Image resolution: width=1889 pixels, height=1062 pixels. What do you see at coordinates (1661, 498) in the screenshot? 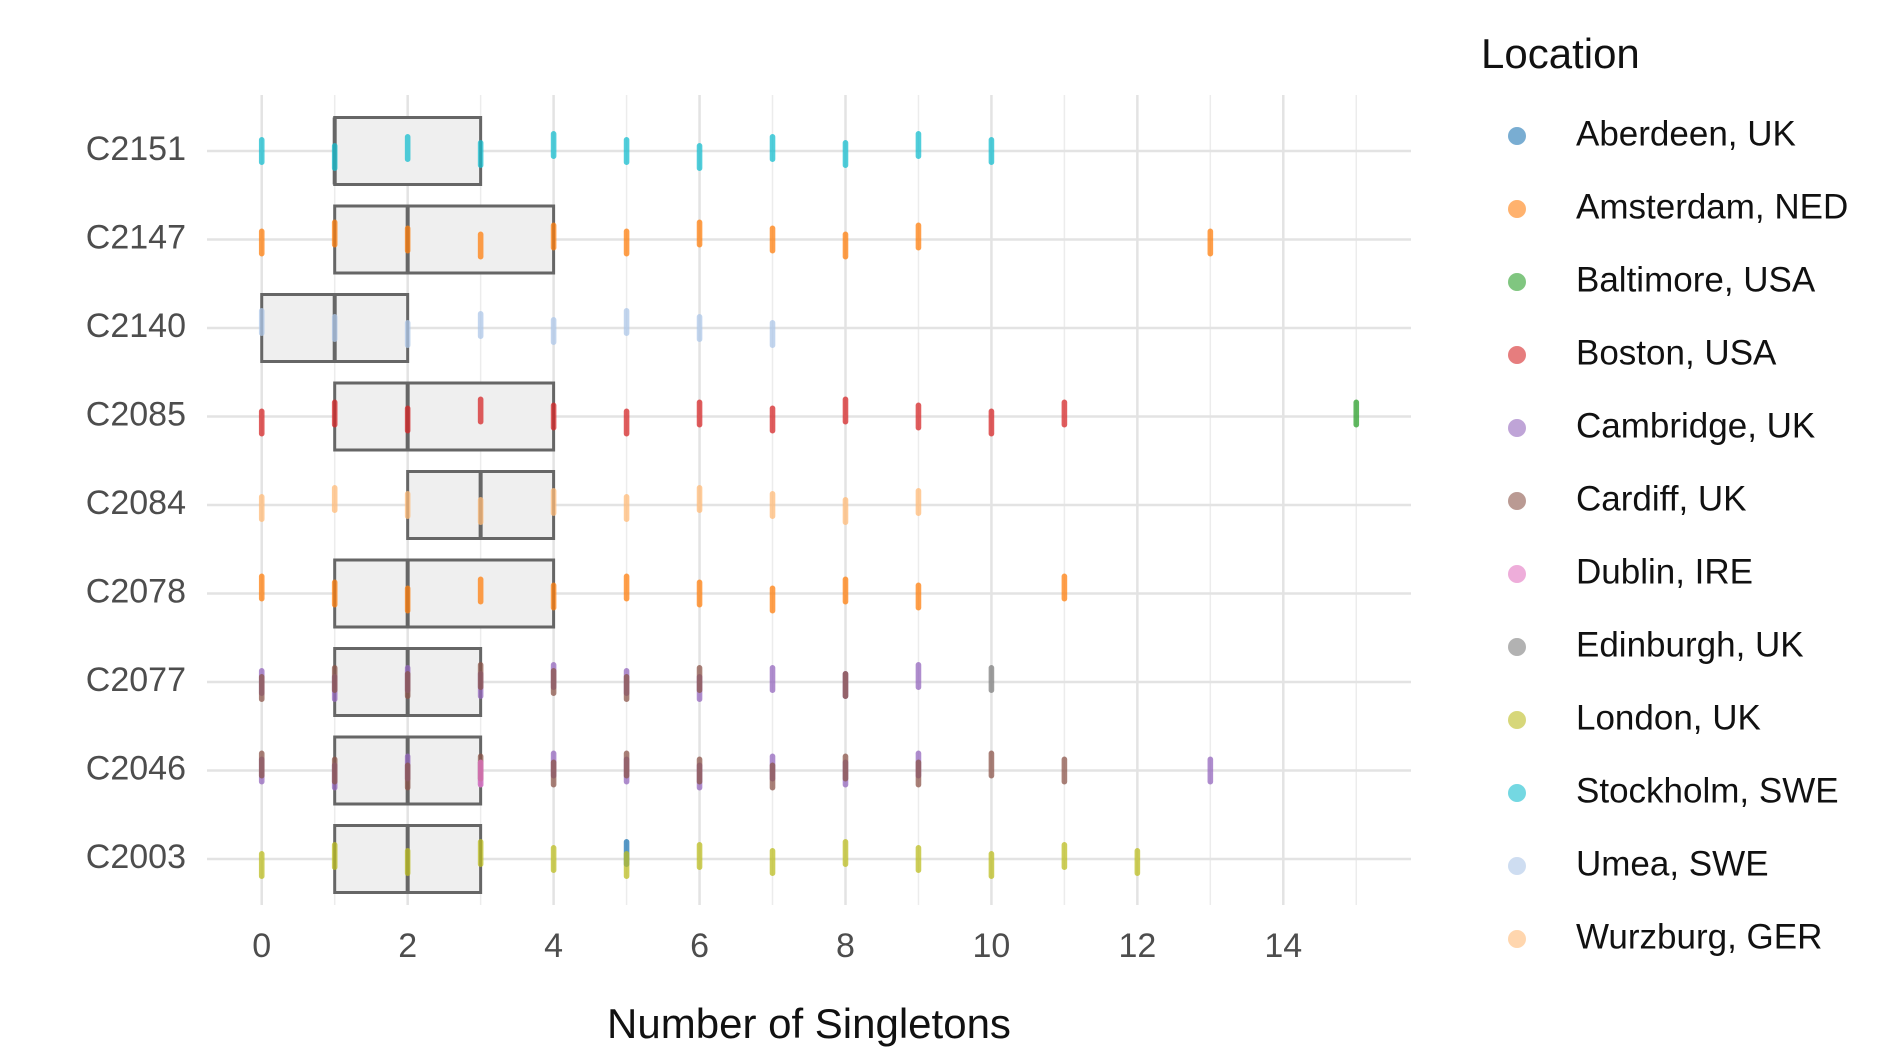
I see `legend-label: Cardiff, UK` at bounding box center [1661, 498].